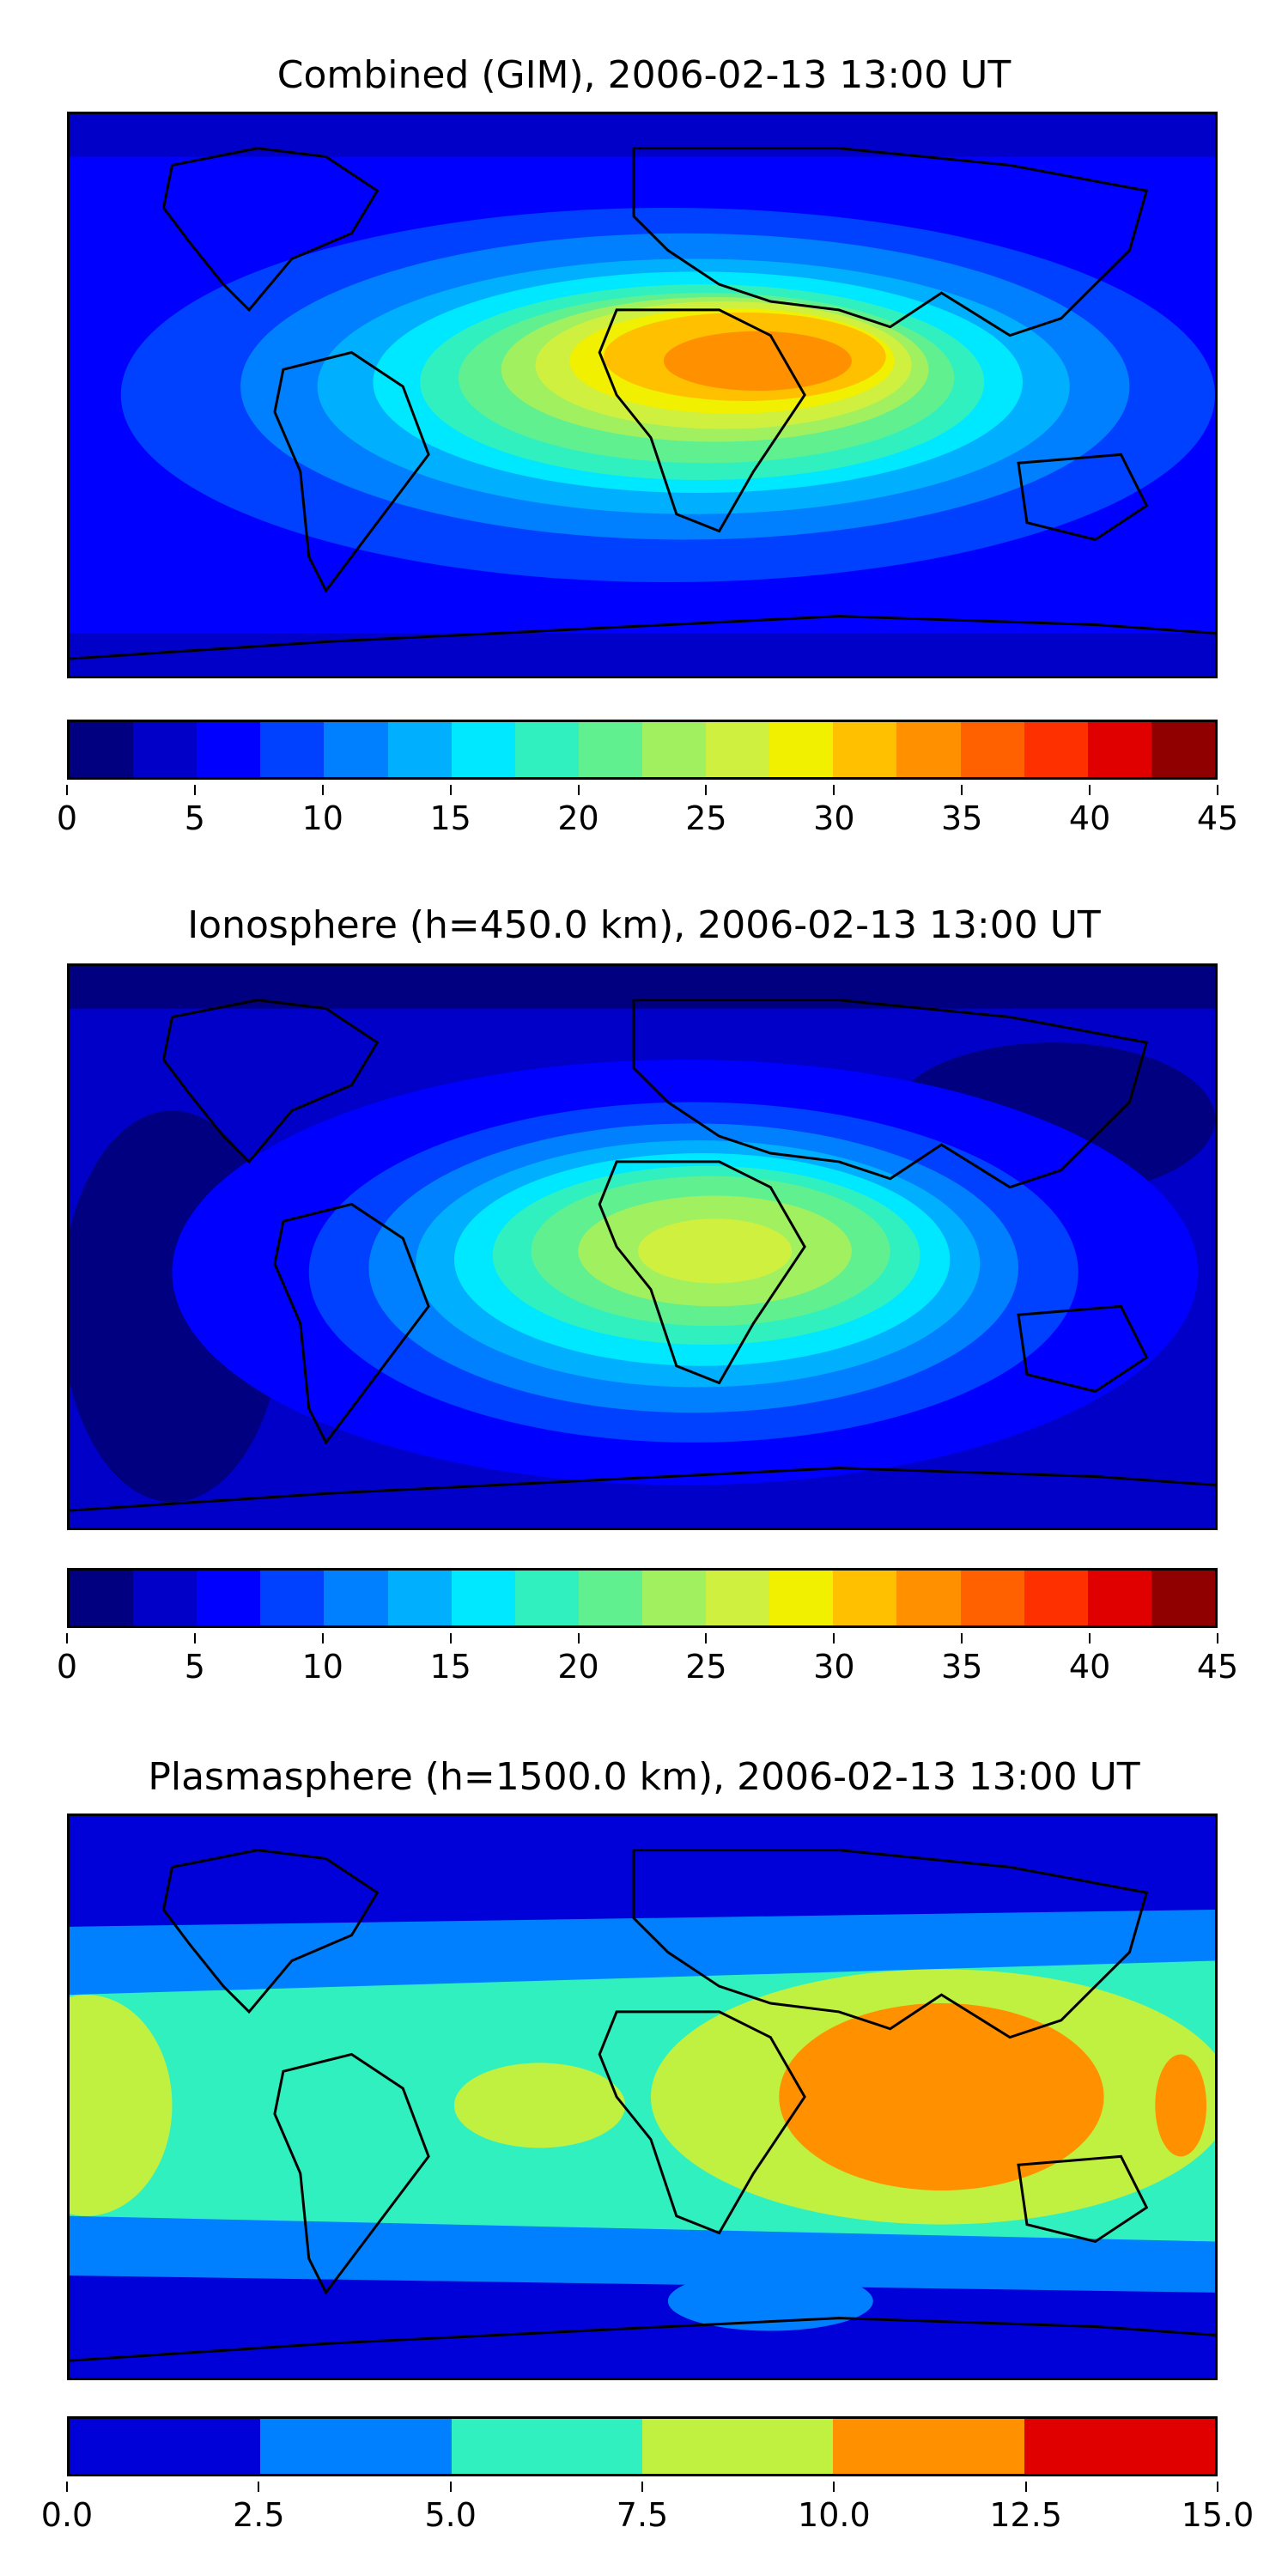 Image resolution: width=1288 pixels, height=2576 pixels. I want to click on colorbar-tick-label: 5.0, so click(450, 2508).